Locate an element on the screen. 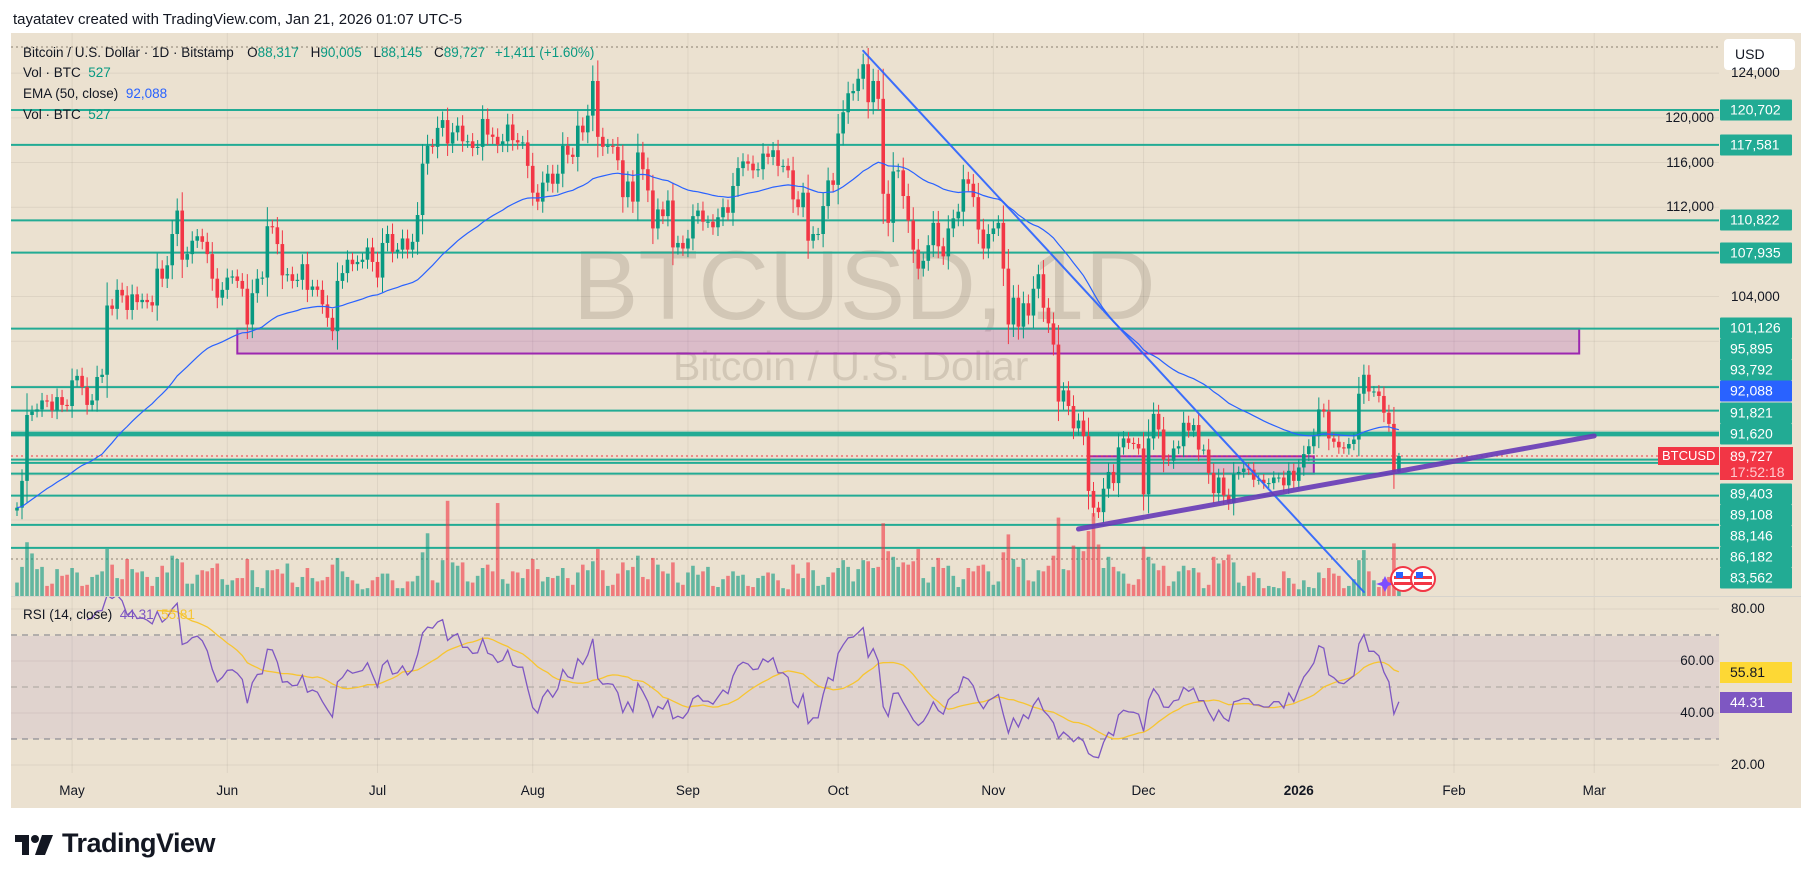 This screenshot has height=883, width=1814. symbol-title: Bitcoin / U.S. Dollar · 1D · Bitstamp is located at coordinates (128, 52).